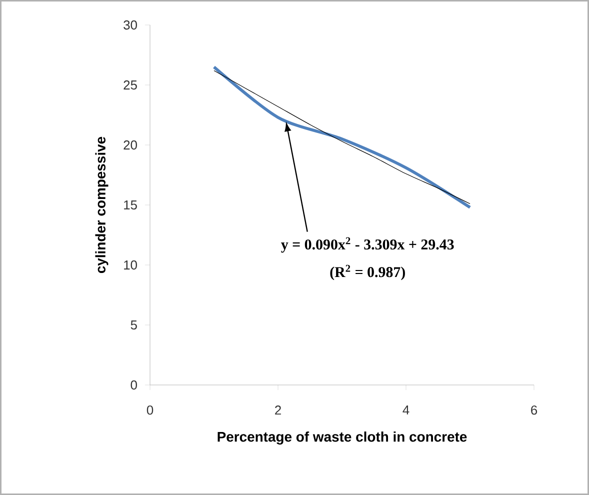  I want to click on x-tick-label: 4, so click(406, 410).